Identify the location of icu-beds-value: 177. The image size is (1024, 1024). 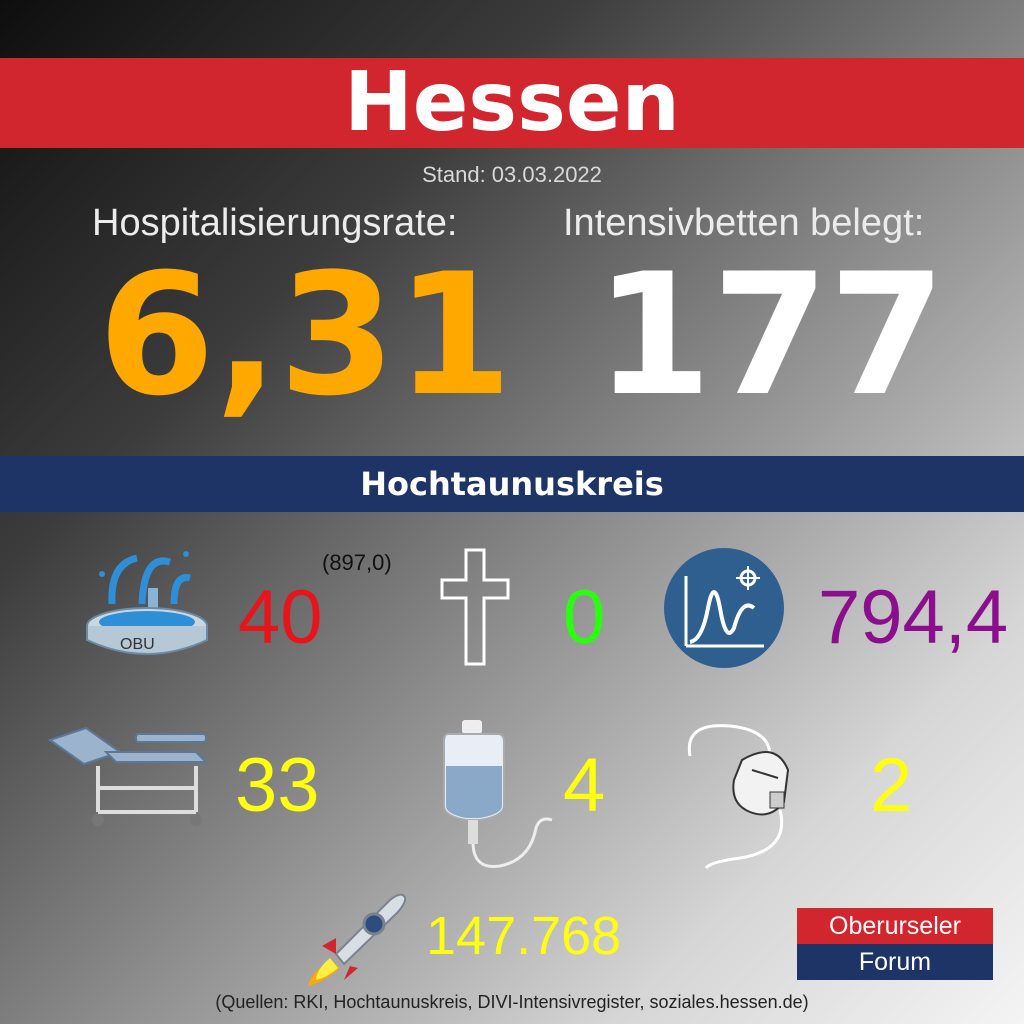
(770, 335).